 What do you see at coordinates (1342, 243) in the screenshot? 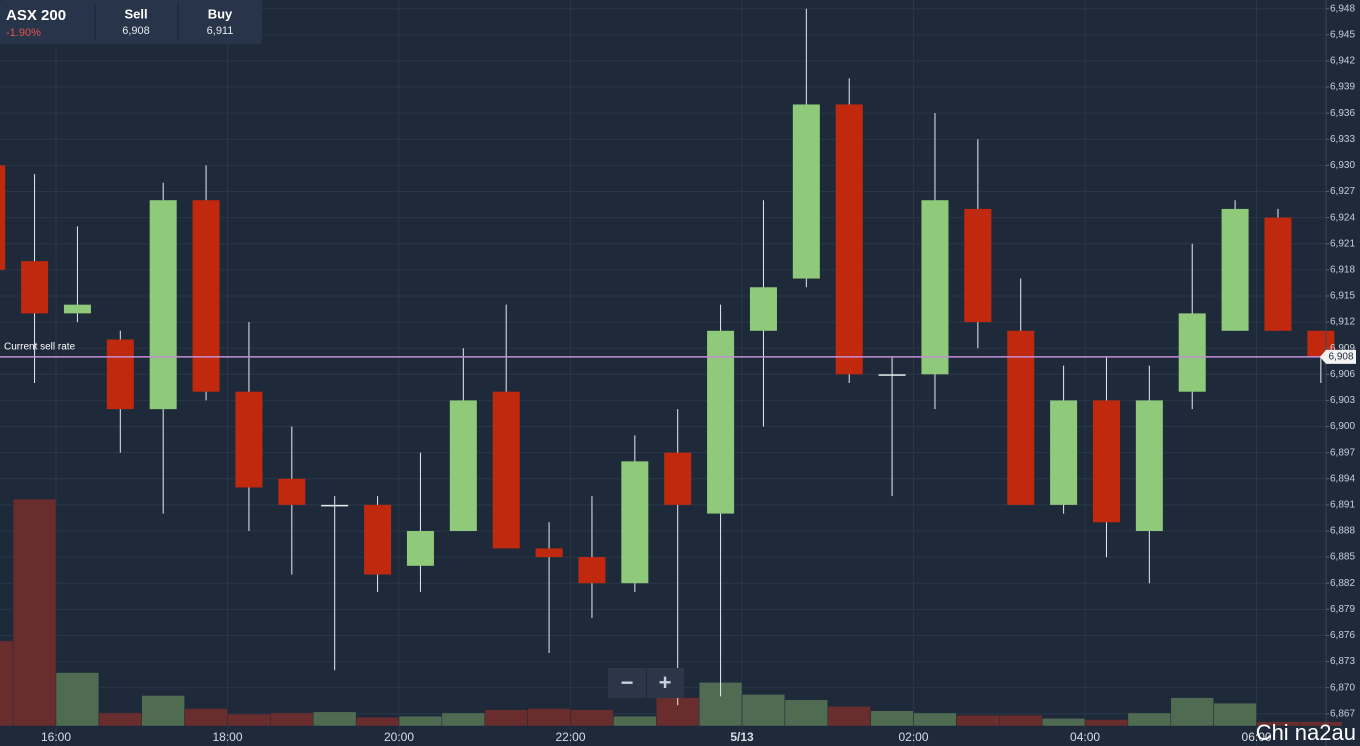
I see `y-tick-label: 6,921` at bounding box center [1342, 243].